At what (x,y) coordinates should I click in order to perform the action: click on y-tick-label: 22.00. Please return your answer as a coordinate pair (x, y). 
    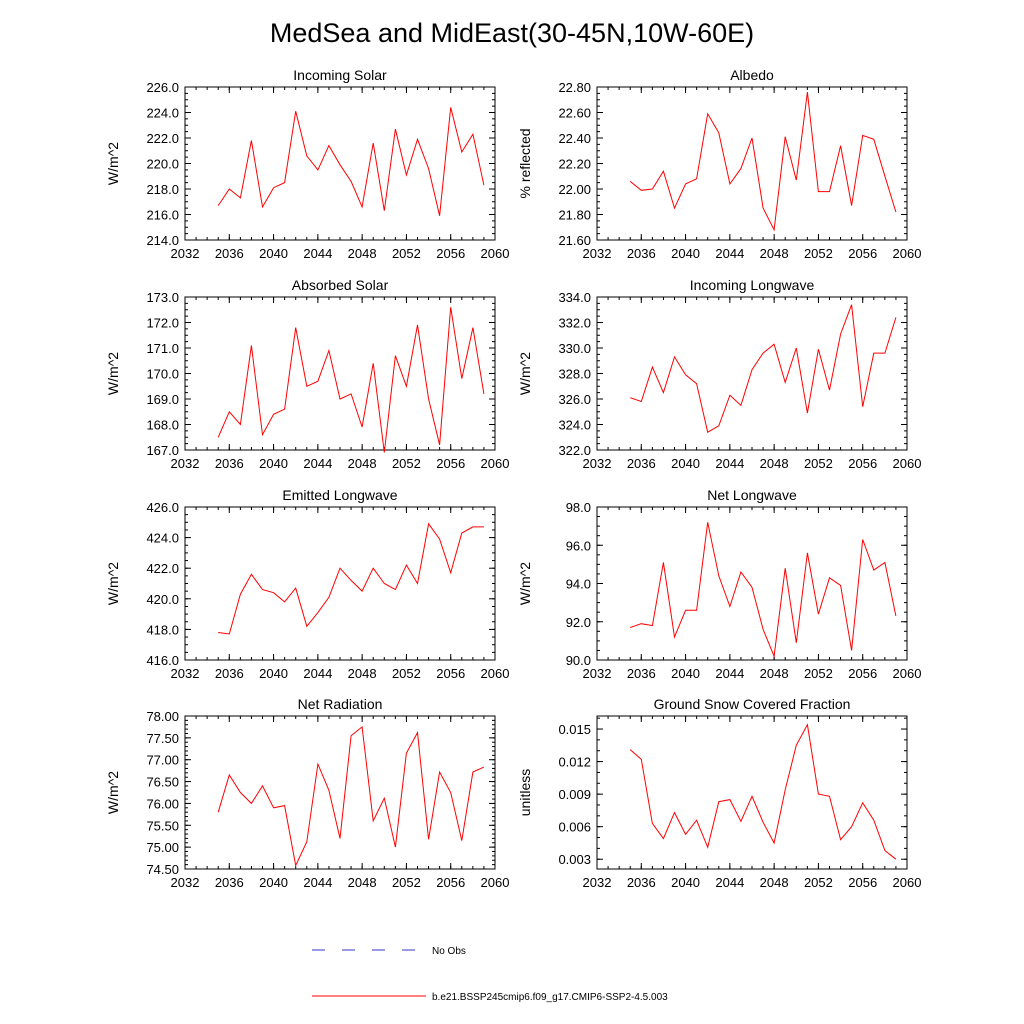
    Looking at the image, I should click on (574, 189).